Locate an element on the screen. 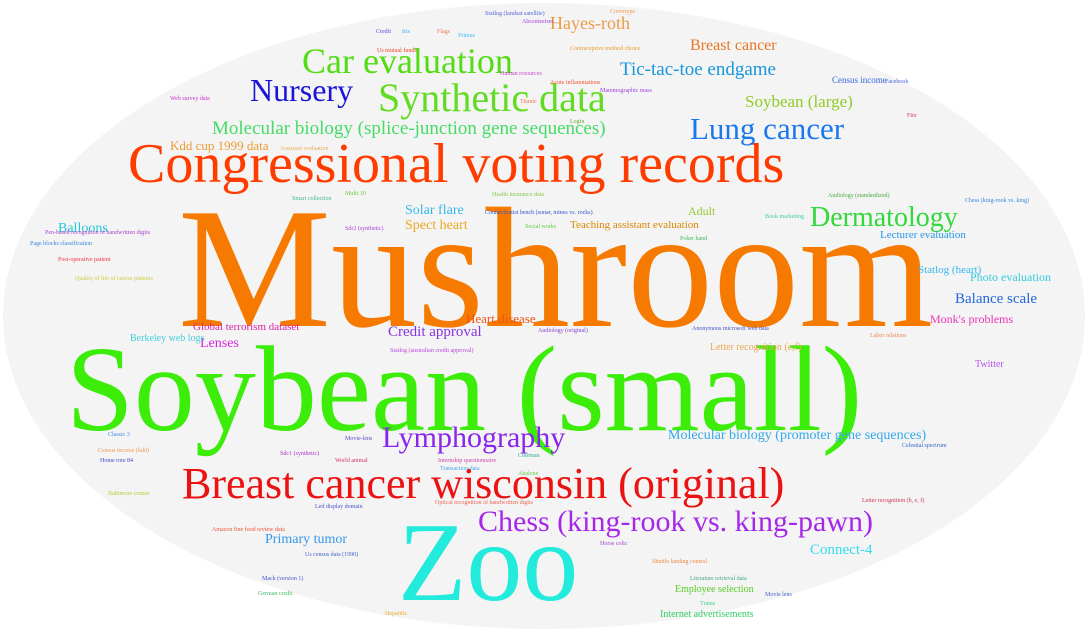 This screenshot has width=1088, height=633. word: Credit approval is located at coordinates (435, 332).